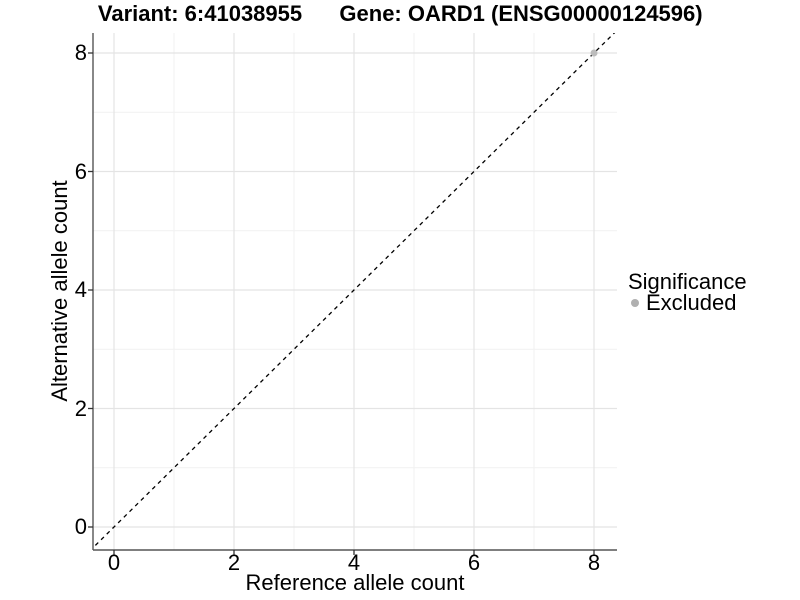 The width and height of the screenshot is (800, 600). I want to click on legend-title: Significance, so click(687, 281).